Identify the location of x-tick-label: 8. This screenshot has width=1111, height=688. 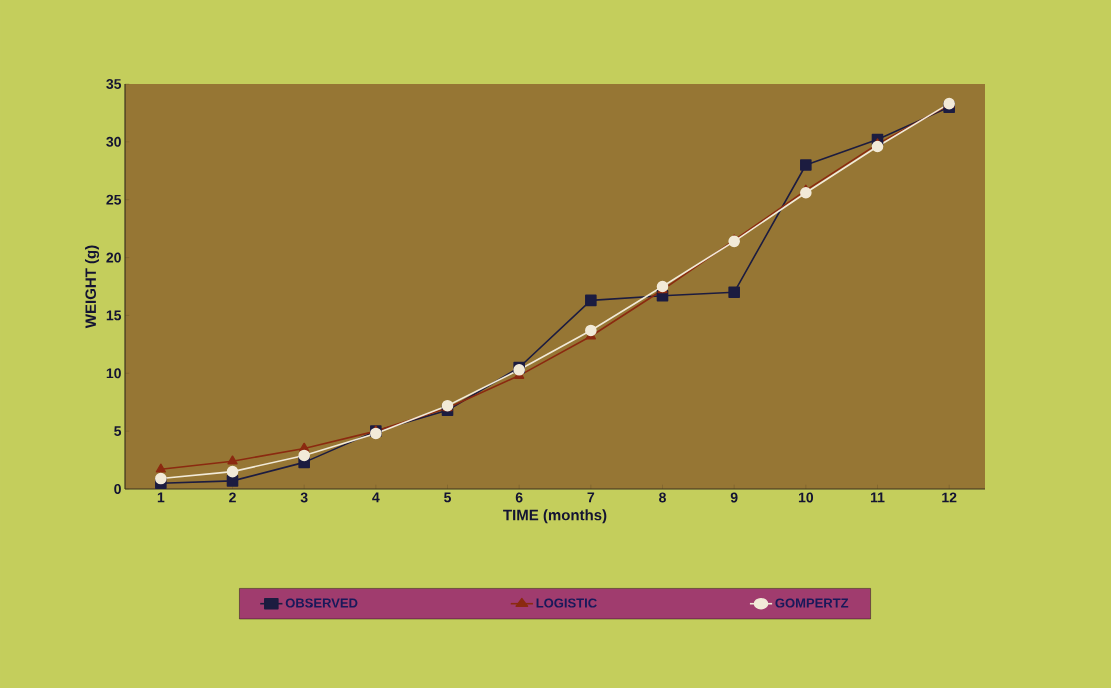
(662, 497).